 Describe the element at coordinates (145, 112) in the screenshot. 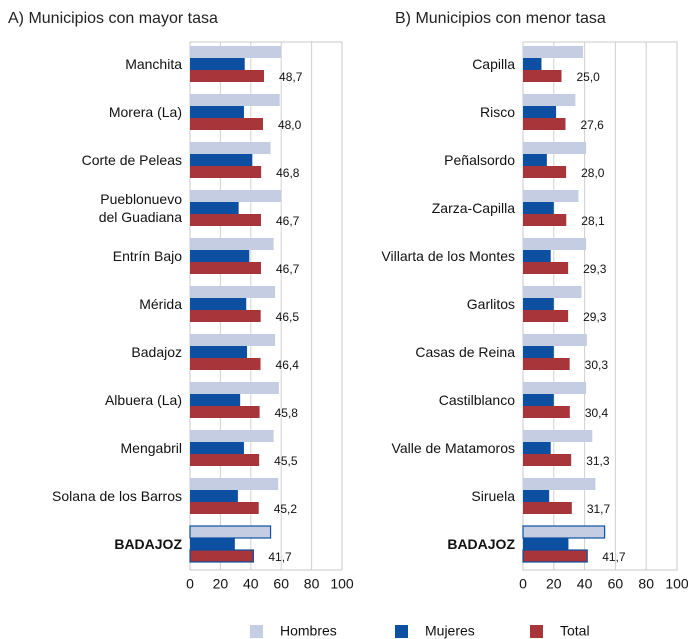

I see `category-label: Morera (La)` at that location.